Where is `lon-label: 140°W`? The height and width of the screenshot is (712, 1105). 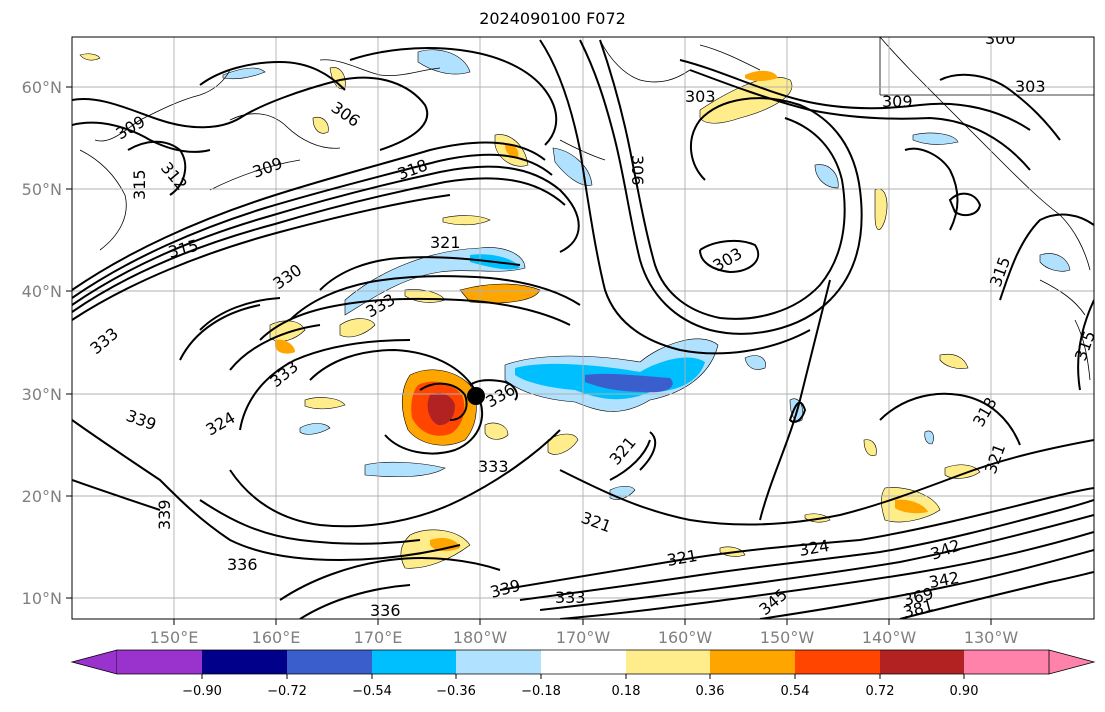
lon-label: 140°W is located at coordinates (889, 637).